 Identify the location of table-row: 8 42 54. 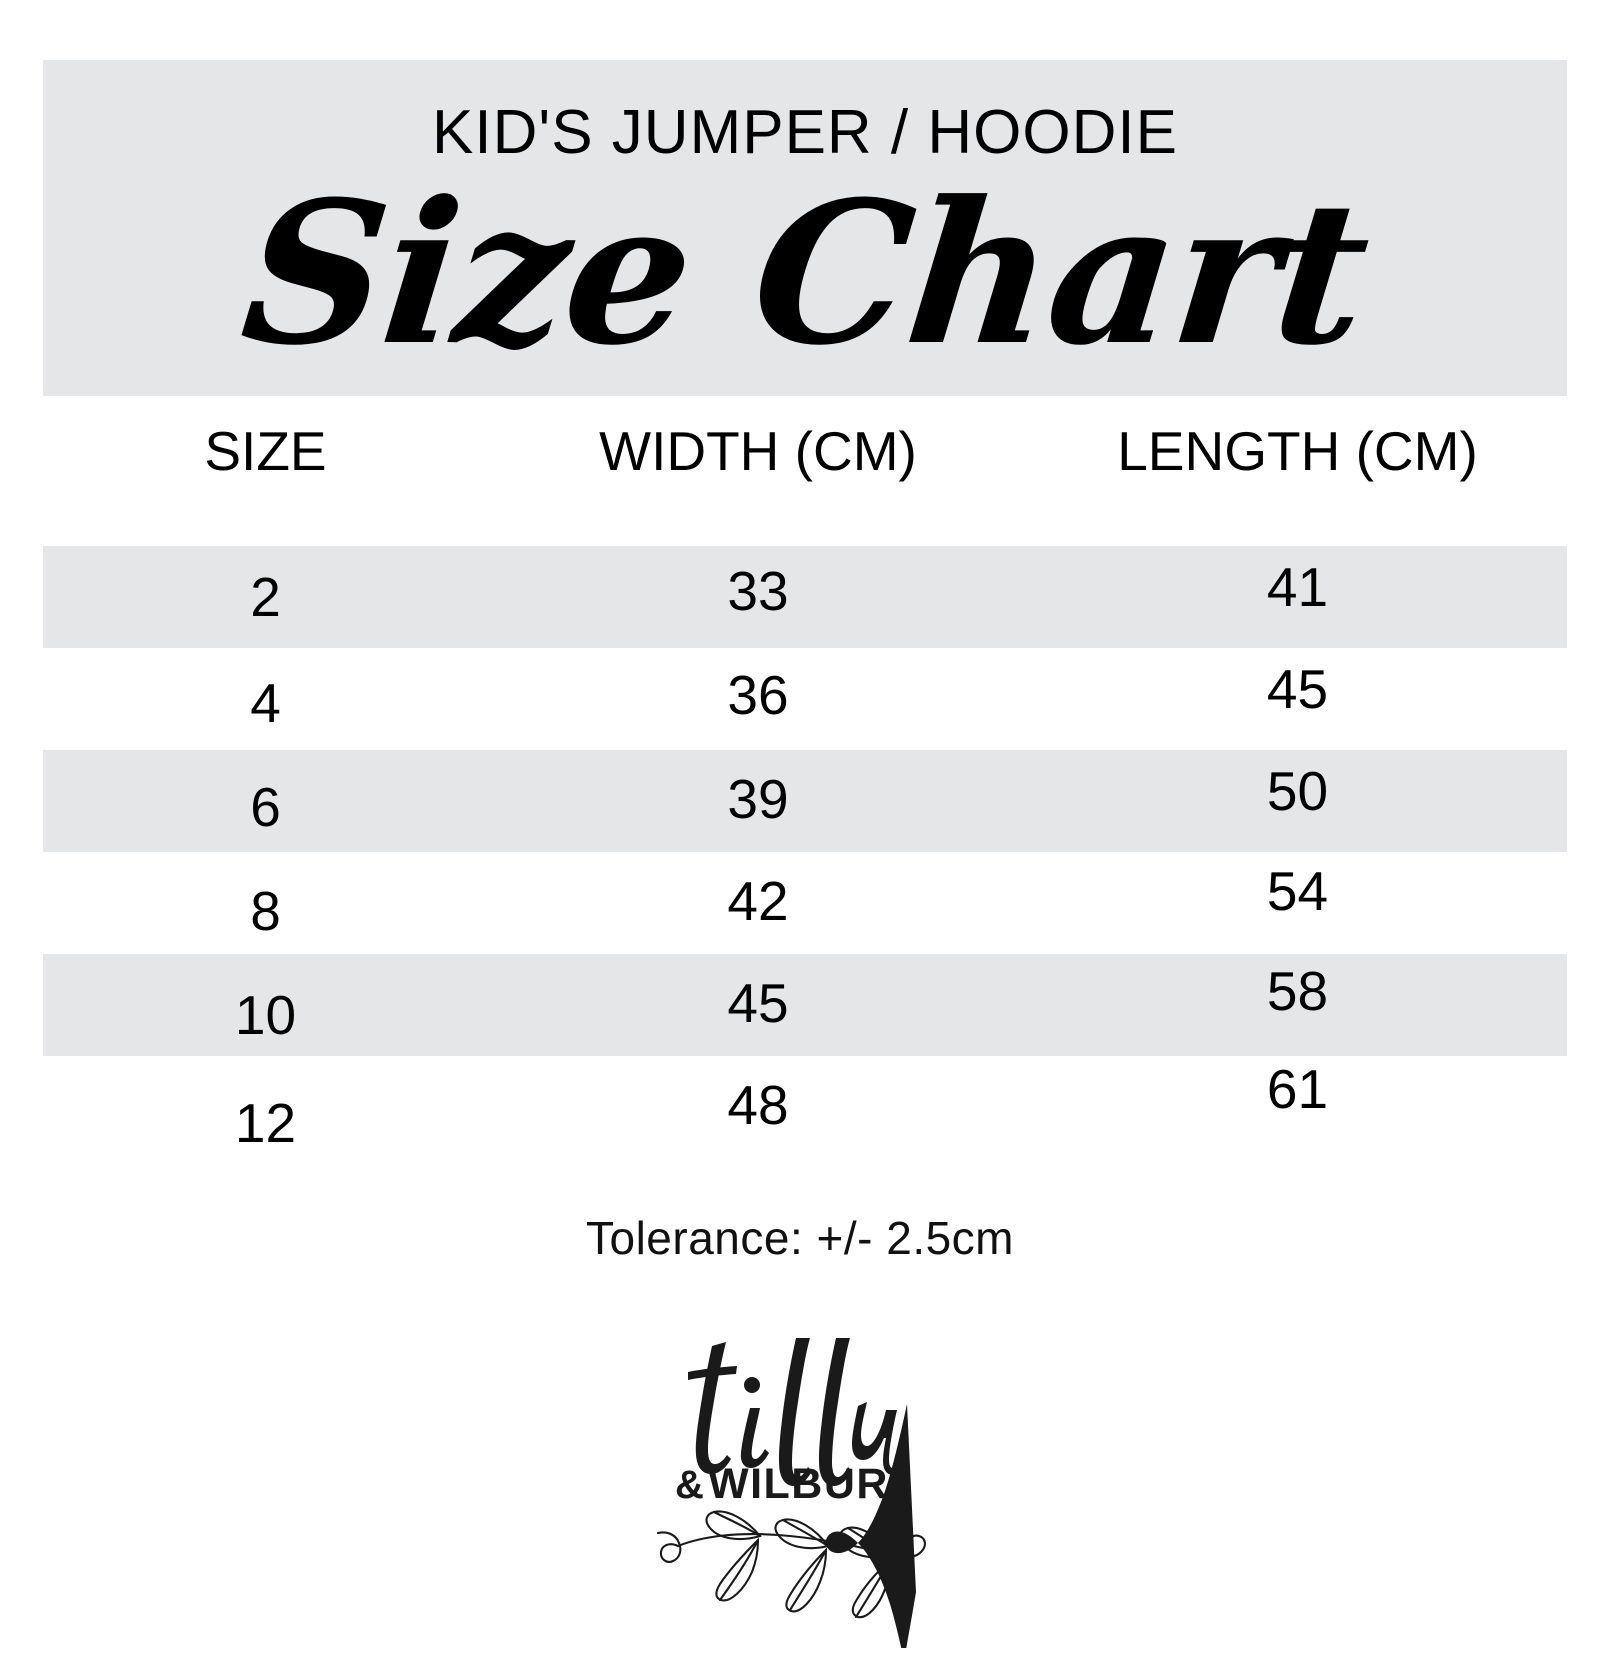
(805, 903).